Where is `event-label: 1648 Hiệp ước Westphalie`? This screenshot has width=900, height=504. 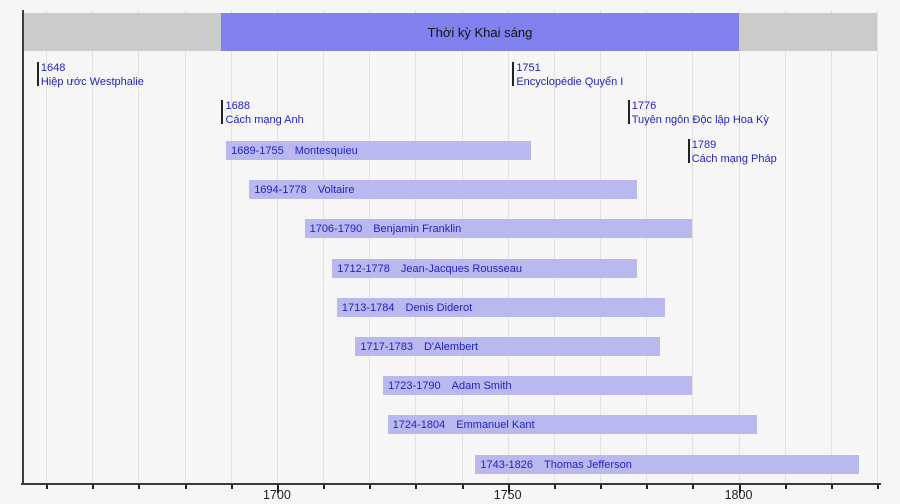 event-label: 1648 Hiệp ước Westphalie is located at coordinates (92, 75).